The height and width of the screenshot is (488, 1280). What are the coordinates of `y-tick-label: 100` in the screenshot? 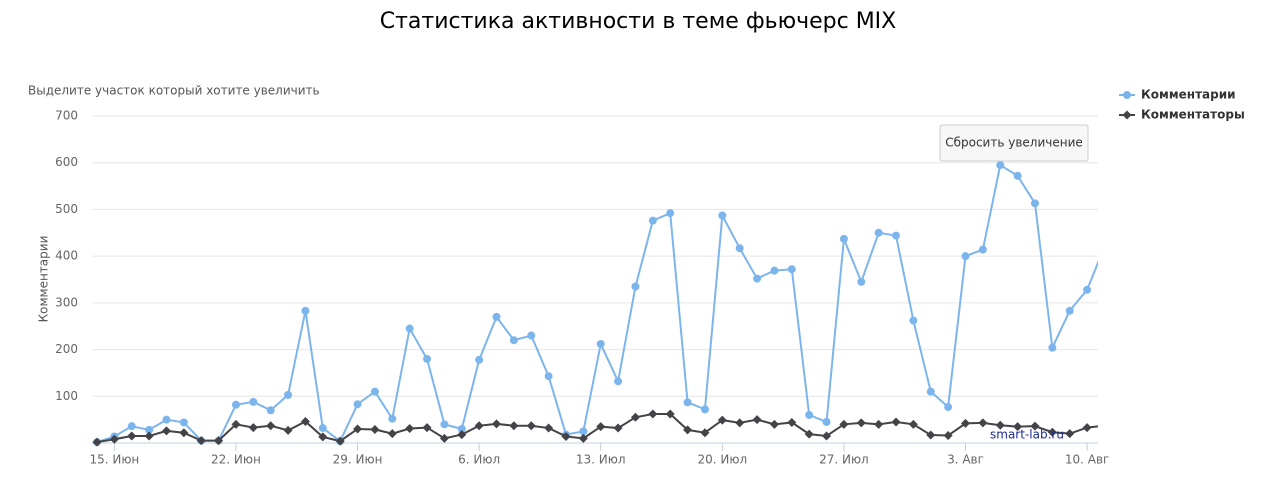 It's located at (66, 396).